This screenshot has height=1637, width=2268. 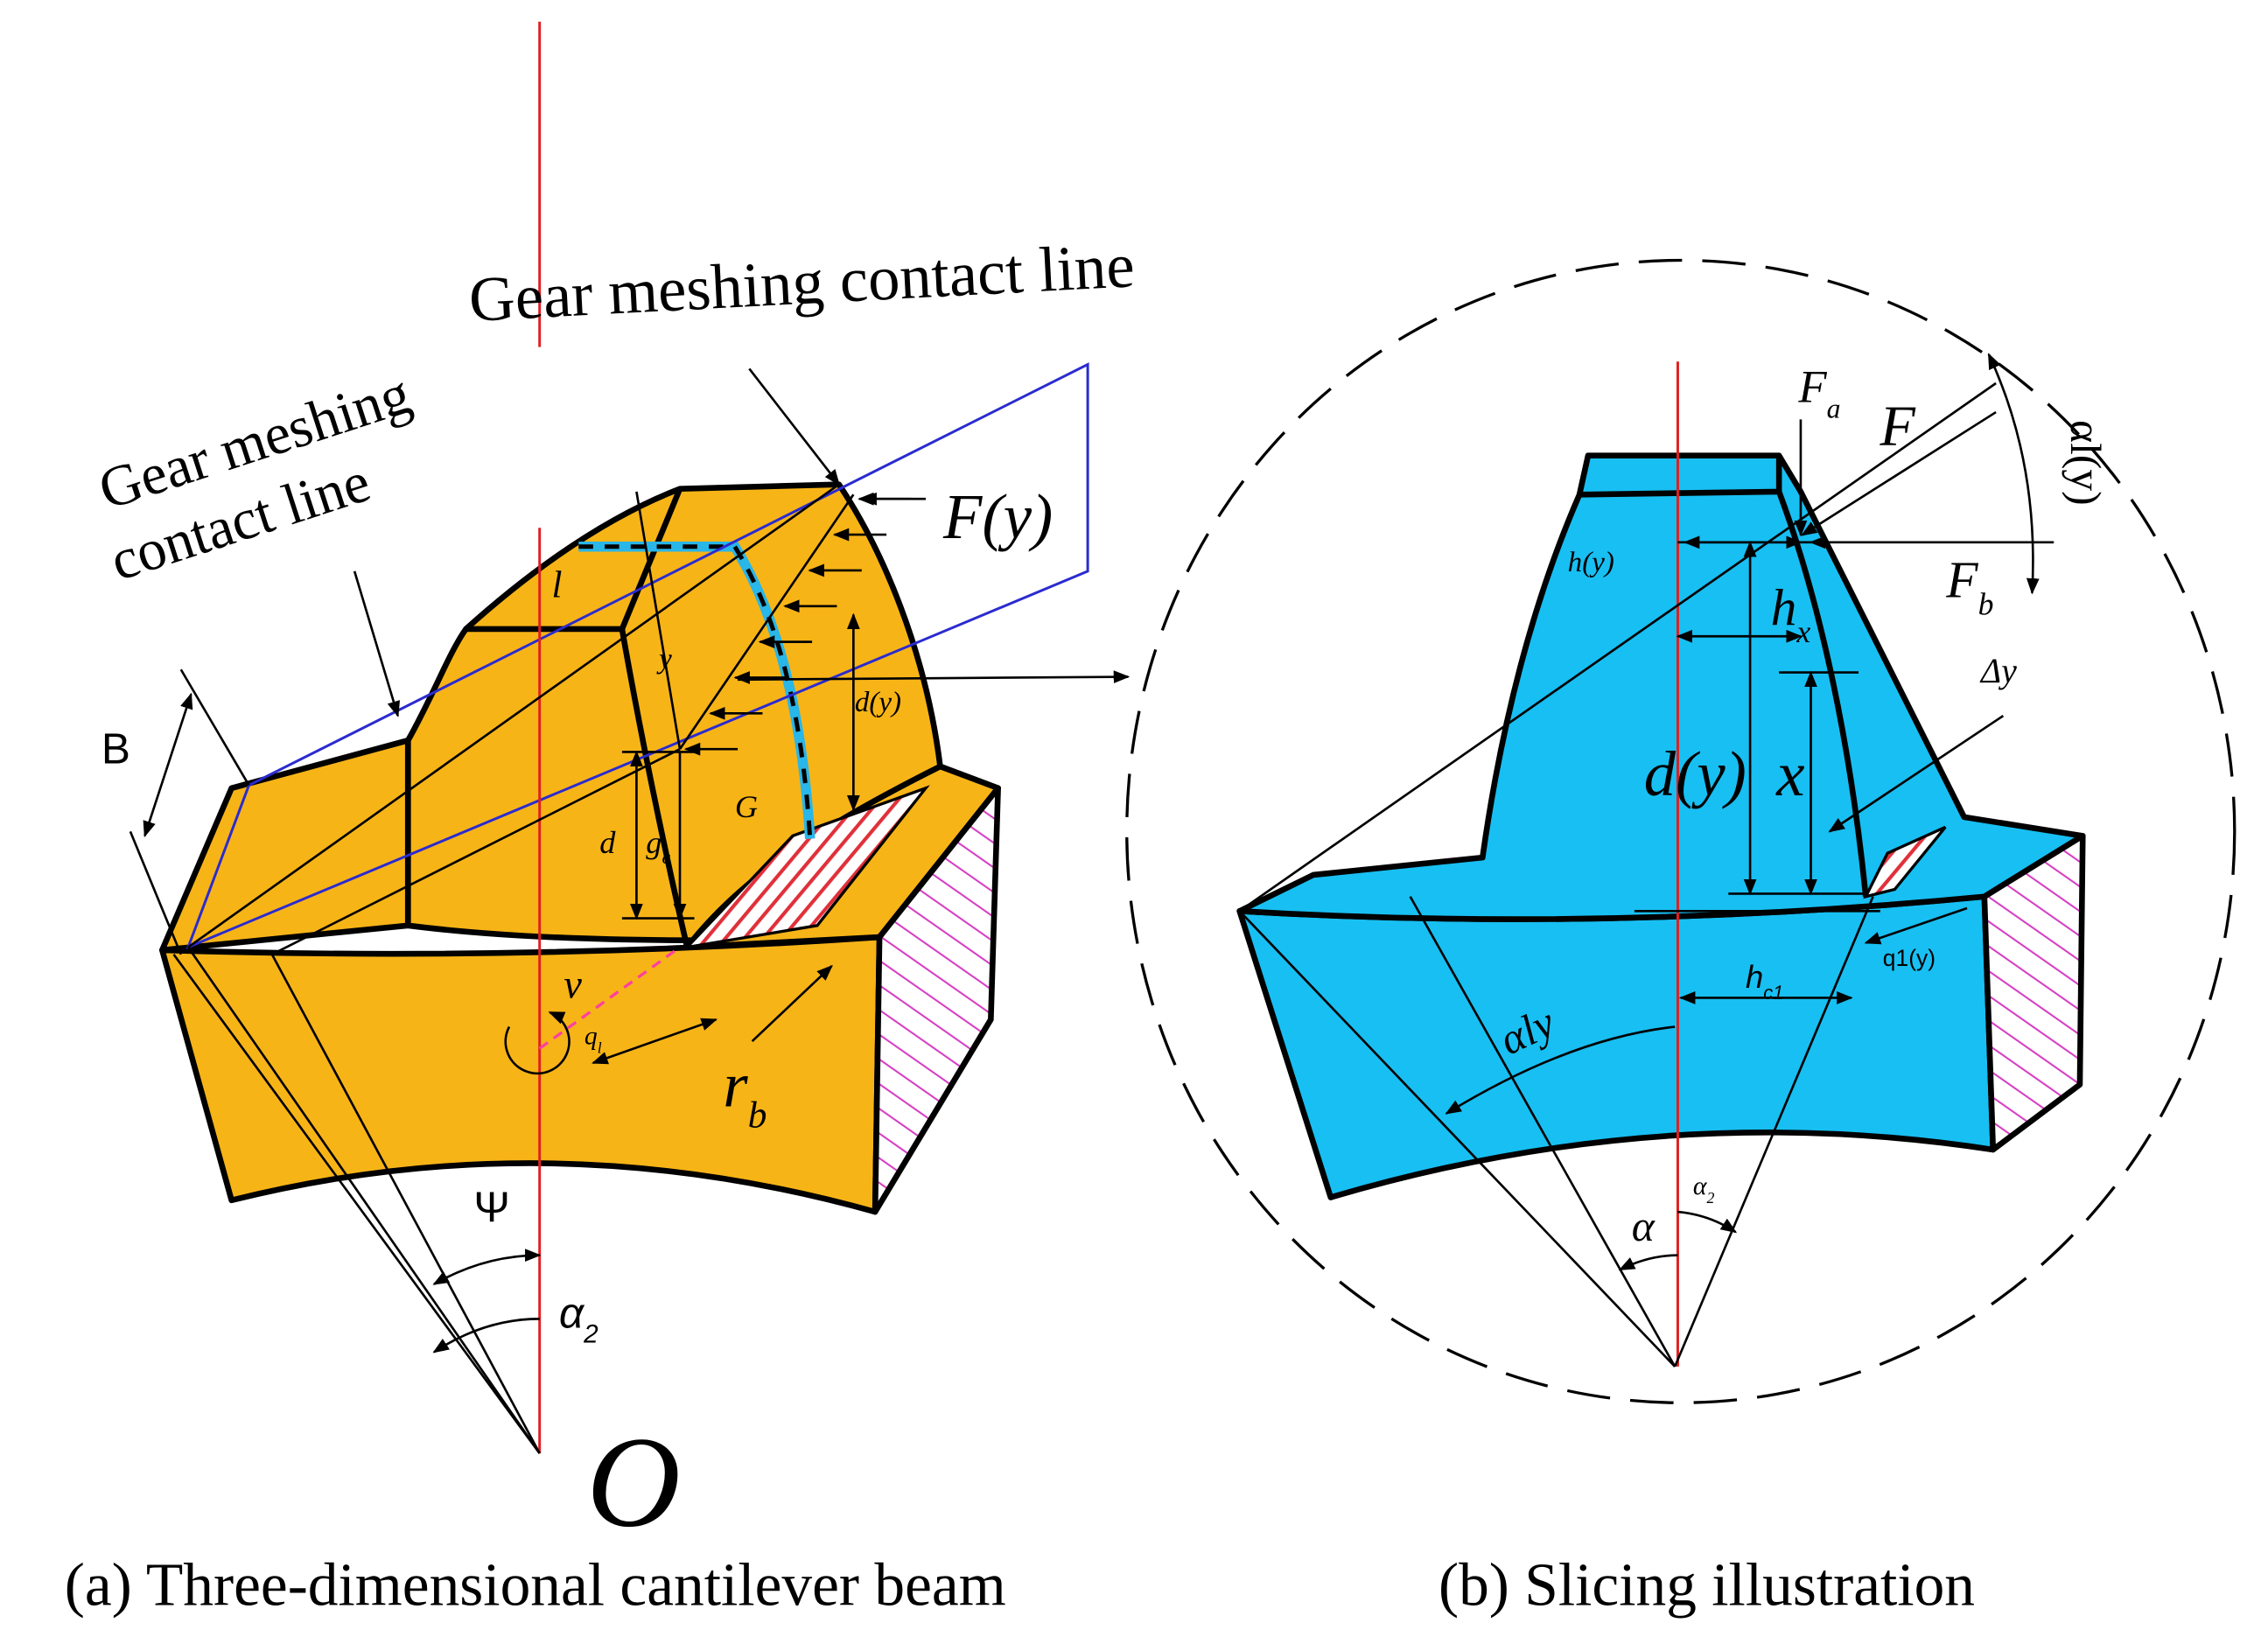 I want to click on label: G, so click(x=746, y=806).